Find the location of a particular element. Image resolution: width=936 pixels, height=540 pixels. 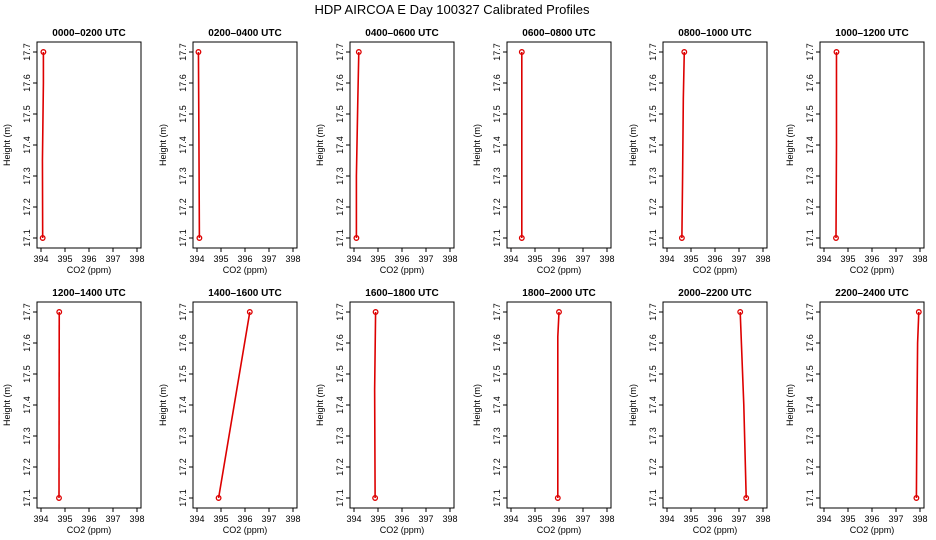

panel-title: 1200–1400 UTC is located at coordinates (88, 293).